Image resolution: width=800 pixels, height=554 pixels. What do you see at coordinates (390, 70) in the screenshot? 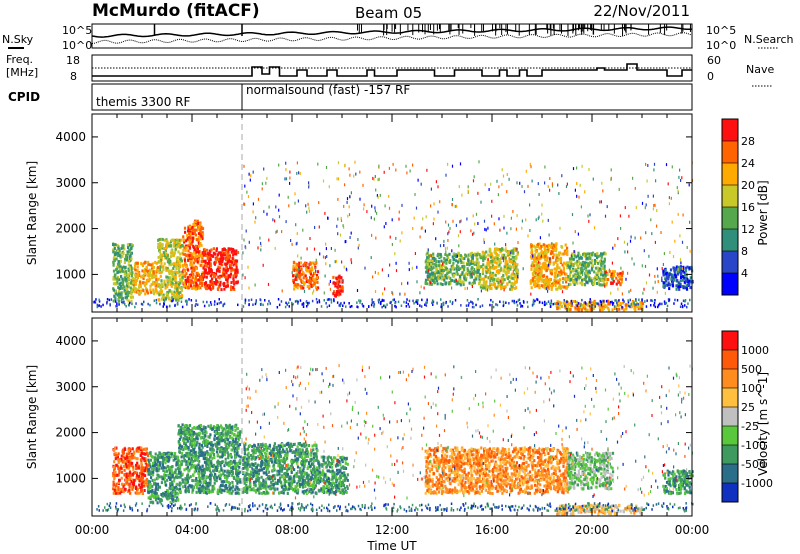
I see `freq-panel: Freq. [MHz] 18 8 60 0 Nave` at bounding box center [390, 70].